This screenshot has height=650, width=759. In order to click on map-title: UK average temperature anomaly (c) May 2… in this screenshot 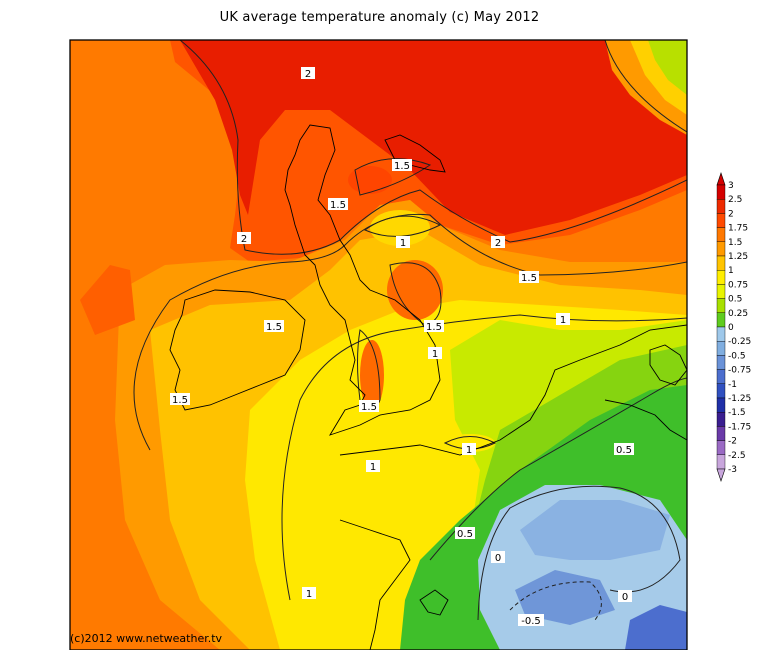, I will do `click(379, 17)`.